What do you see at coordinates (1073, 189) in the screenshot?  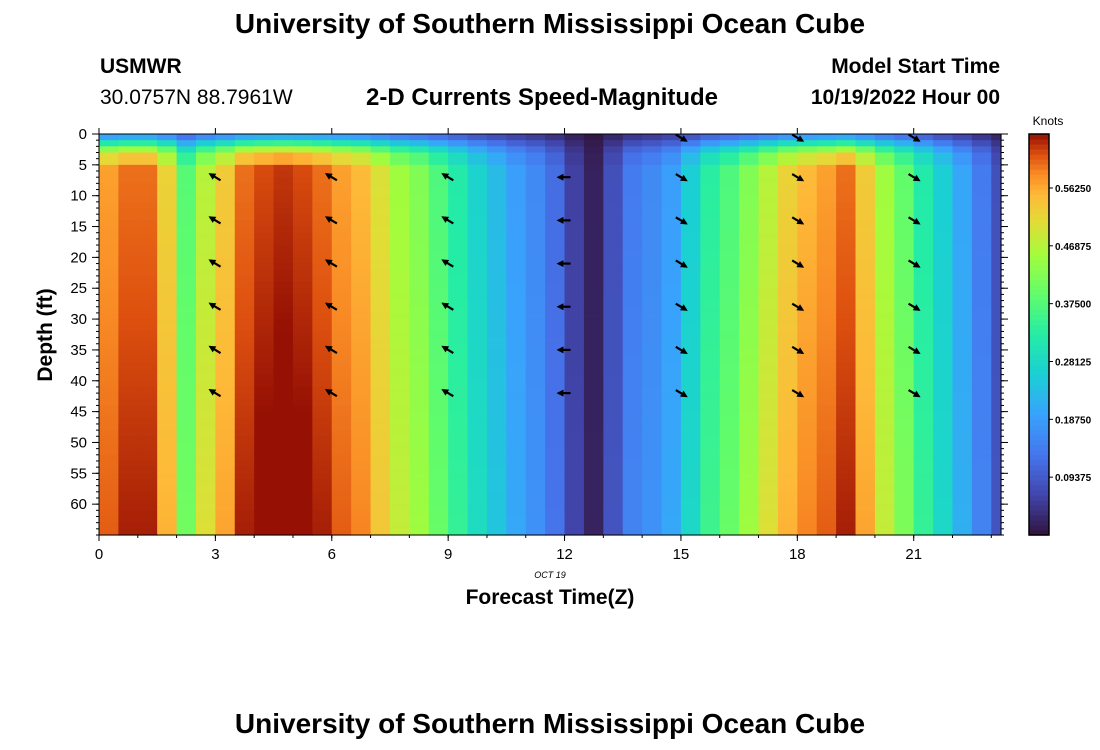 I see `colorbar-tick-label: 0.56250` at bounding box center [1073, 189].